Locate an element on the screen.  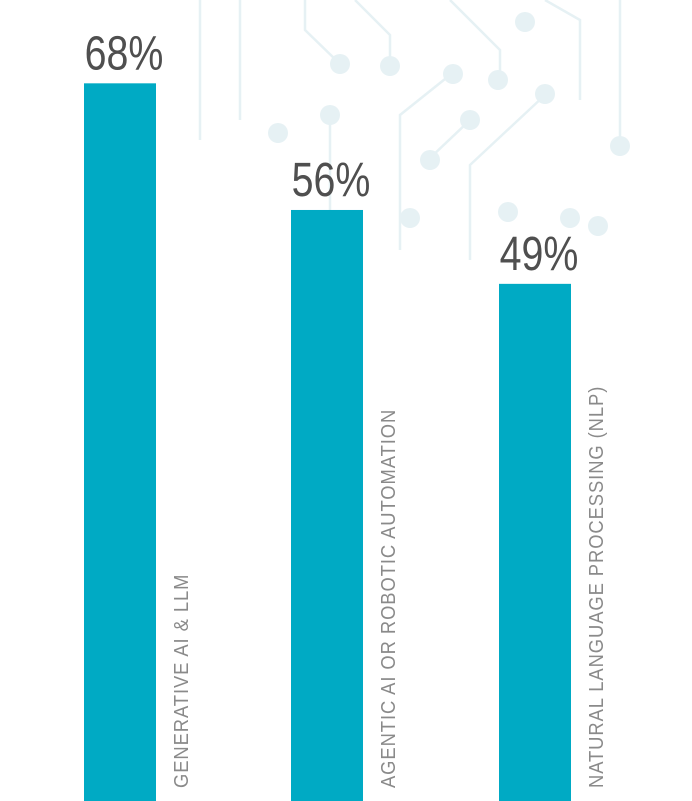
category-label-2: AGENTIC AI OR ROBOTIC AUTOMATION is located at coordinates (389, 598).